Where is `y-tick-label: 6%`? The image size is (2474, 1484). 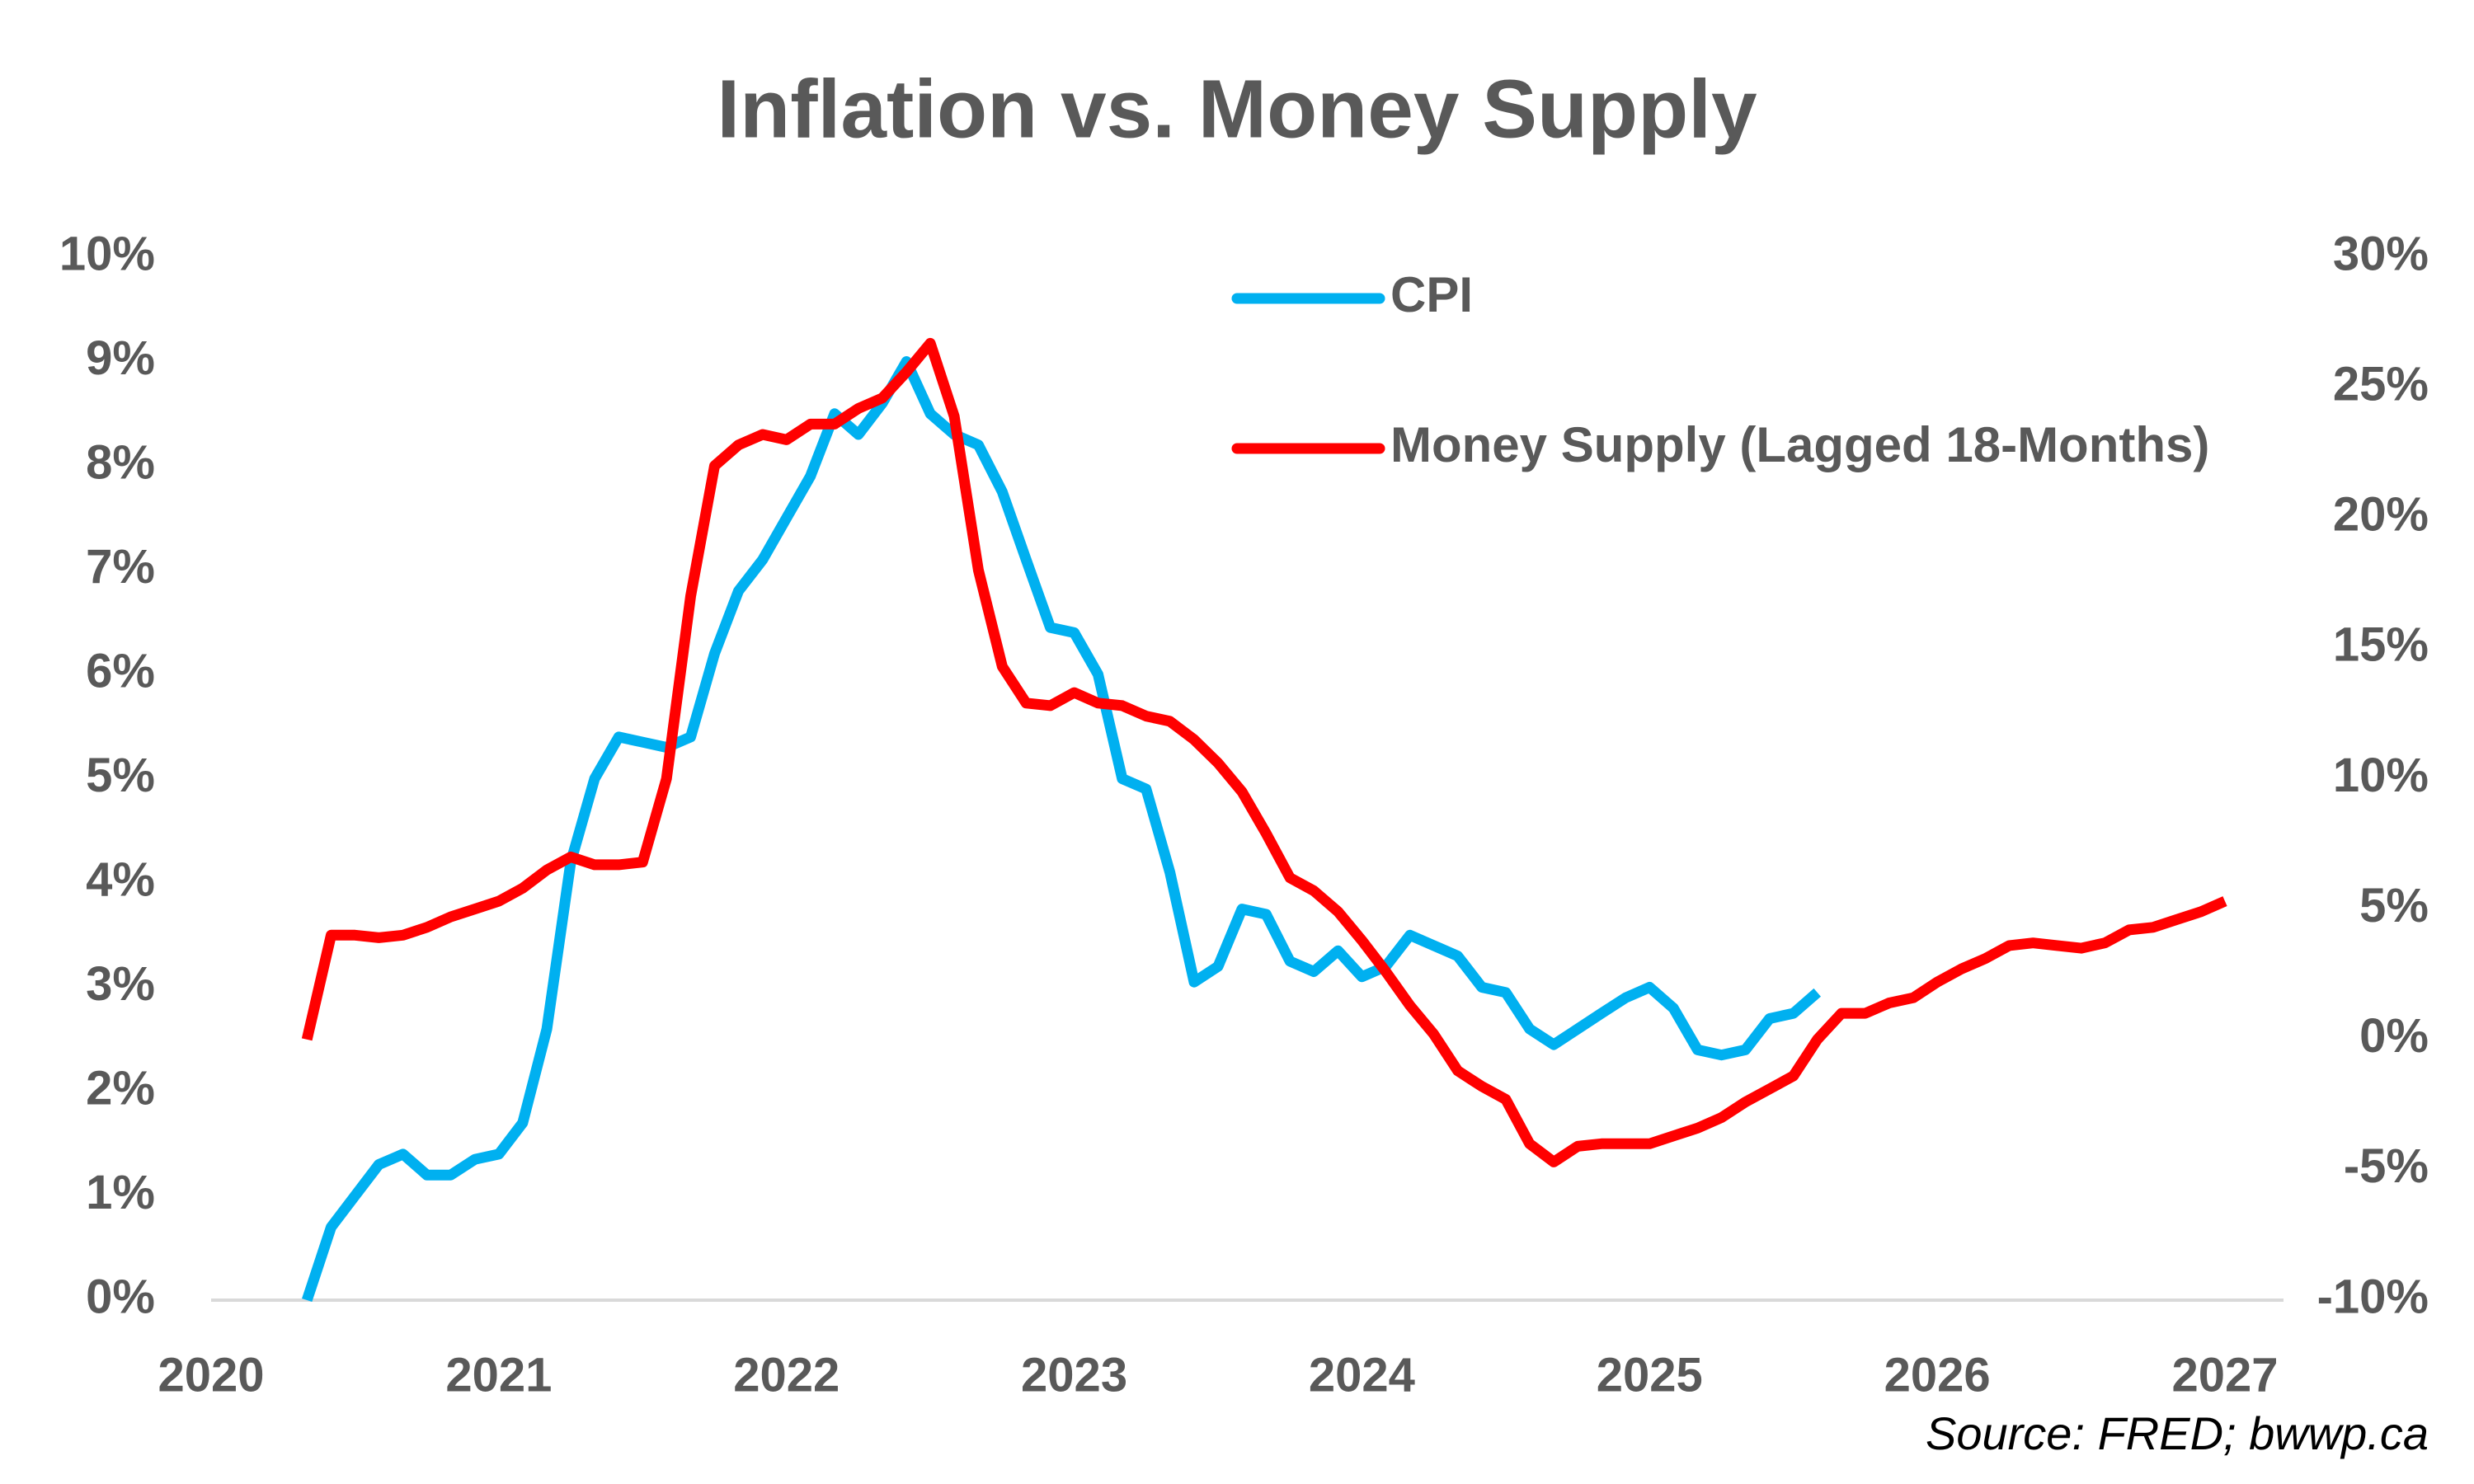 y-tick-label: 6% is located at coordinates (120, 670).